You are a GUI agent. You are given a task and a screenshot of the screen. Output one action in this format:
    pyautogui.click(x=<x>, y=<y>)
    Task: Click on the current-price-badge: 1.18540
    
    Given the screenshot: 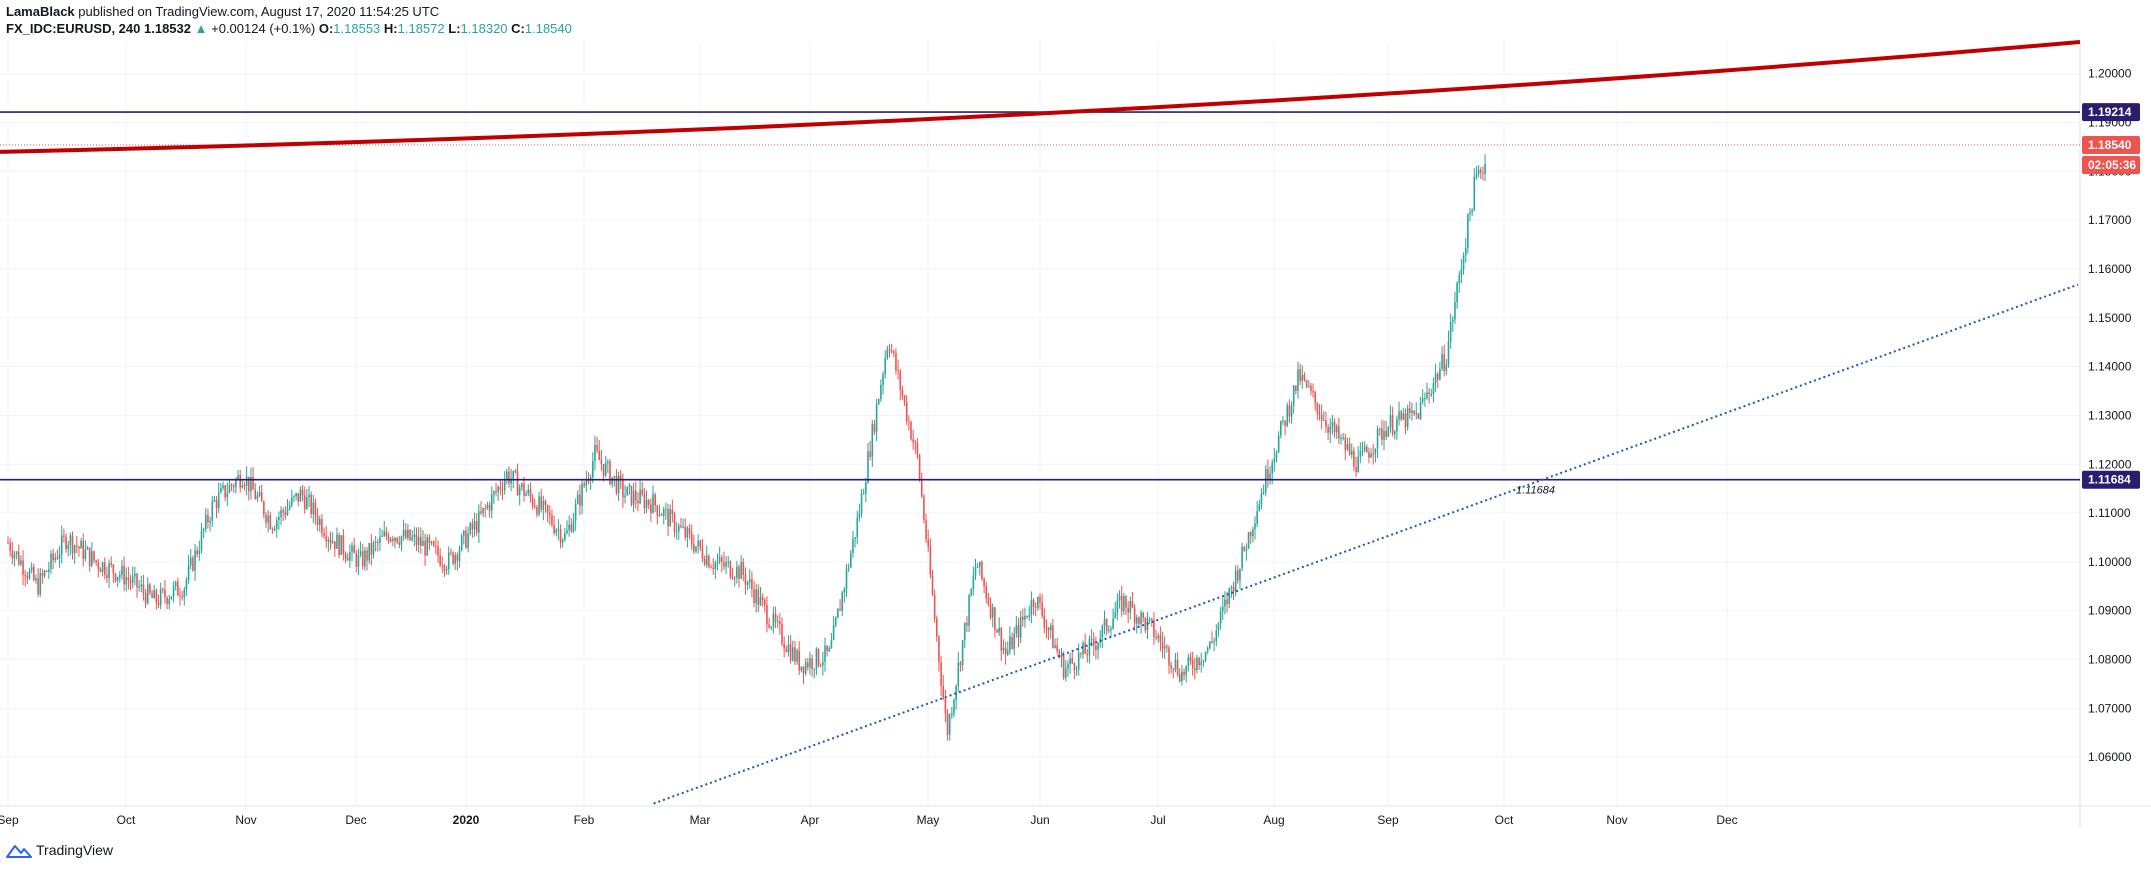 What is the action you would take?
    pyautogui.click(x=2110, y=145)
    